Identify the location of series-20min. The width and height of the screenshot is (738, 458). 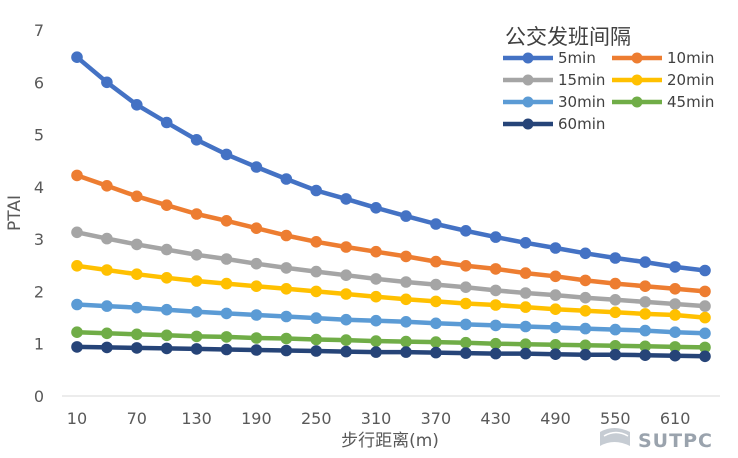
(391, 292).